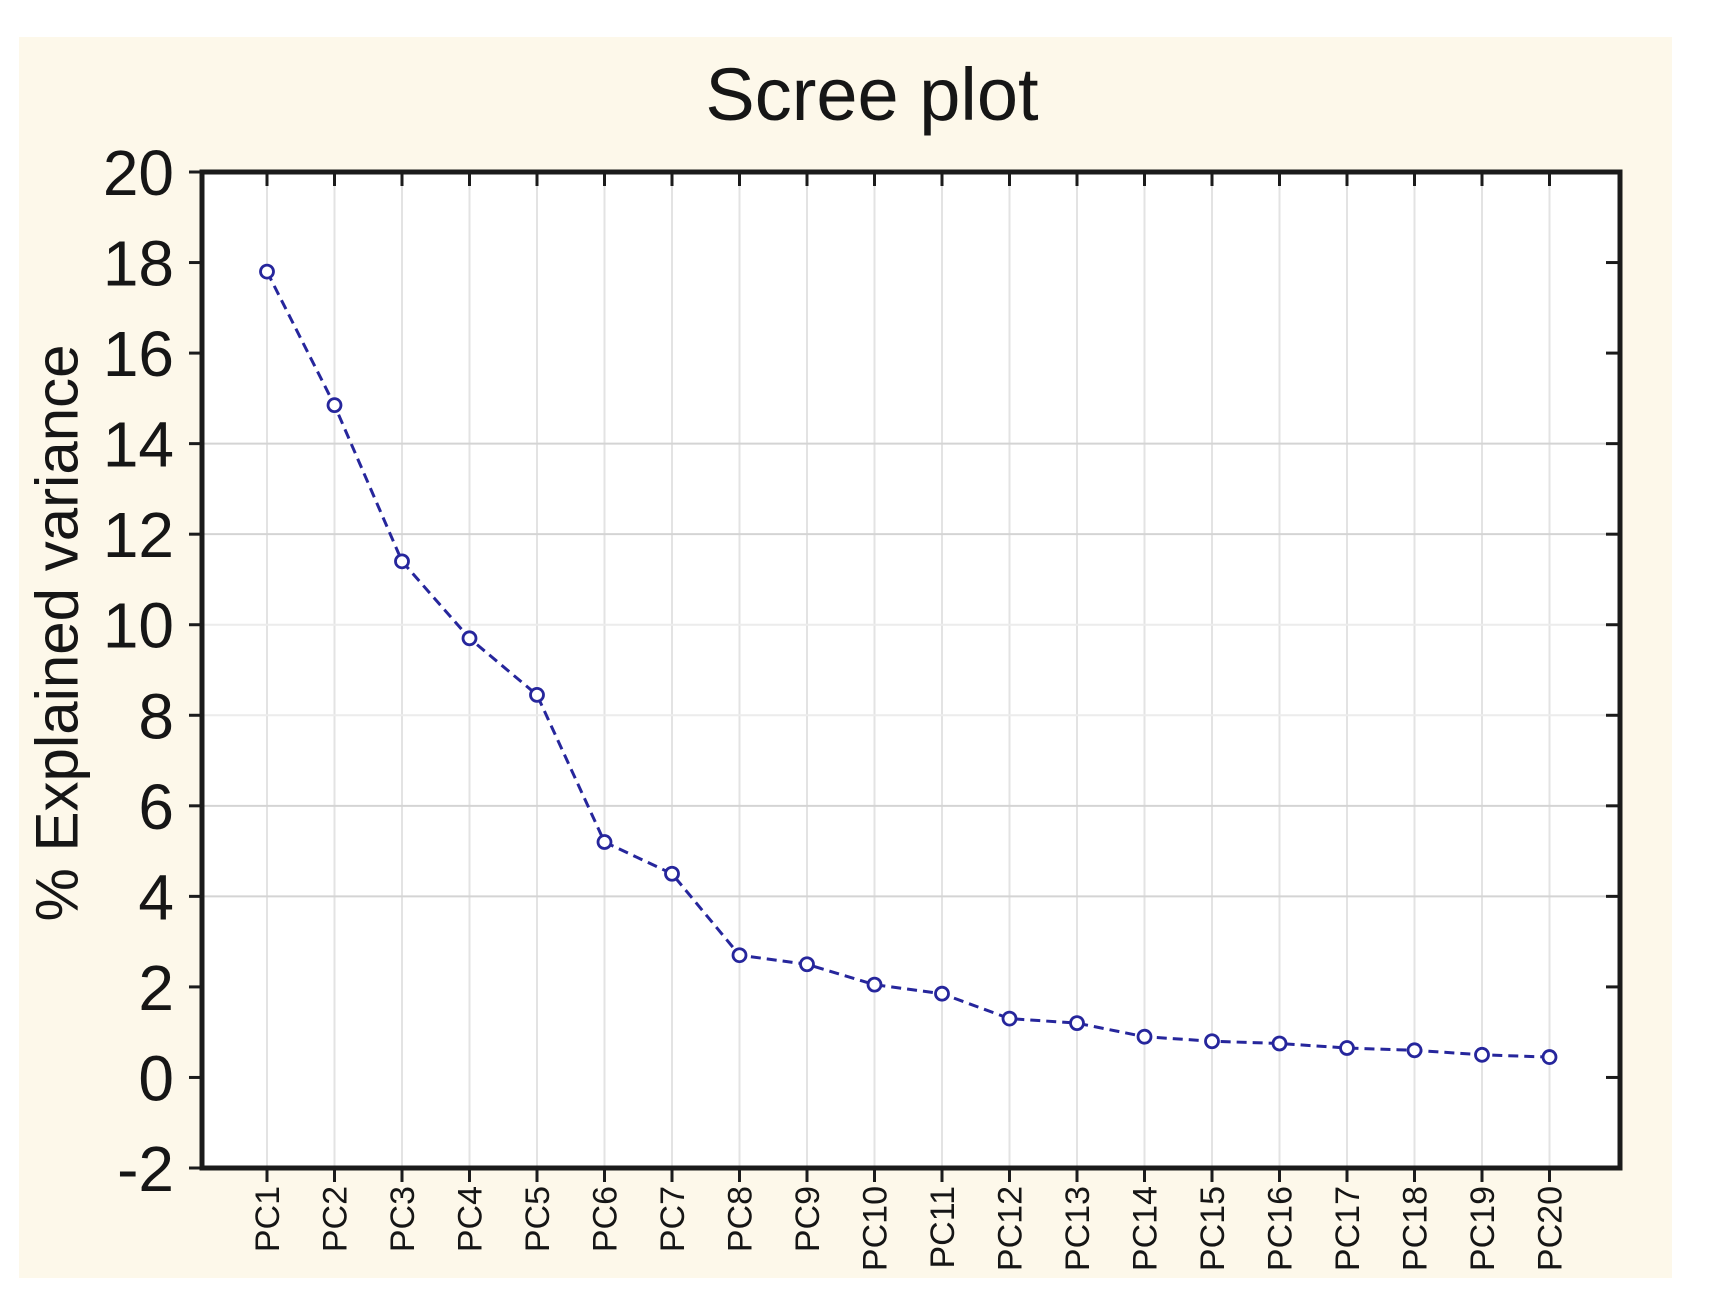 Image resolution: width=1720 pixels, height=1299 pixels. What do you see at coordinates (1348, 1228) in the screenshot?
I see `x-tick-label: PC17` at bounding box center [1348, 1228].